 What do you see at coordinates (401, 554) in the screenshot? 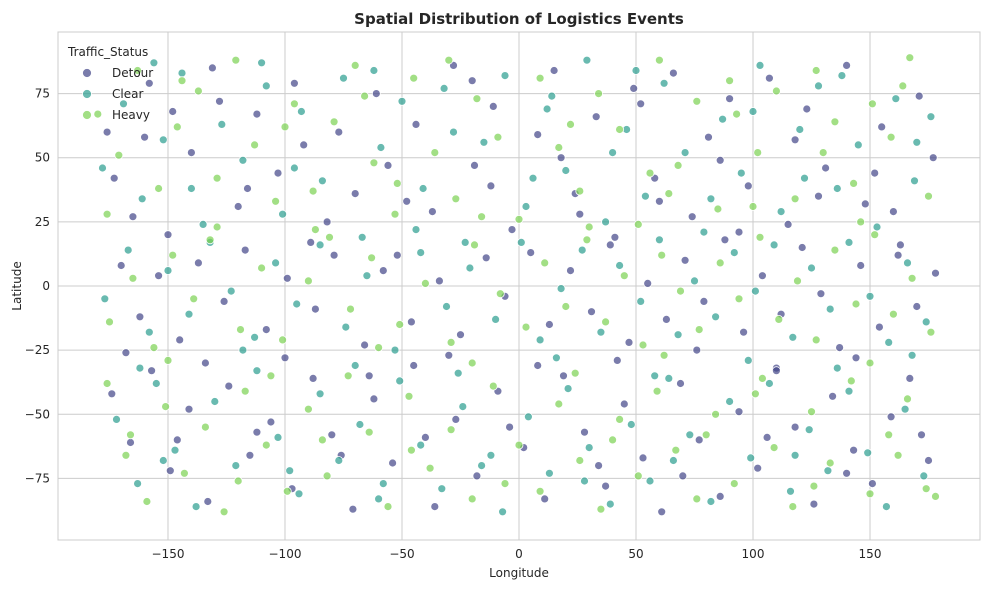
I see `x-tick-label: −50` at bounding box center [401, 554].